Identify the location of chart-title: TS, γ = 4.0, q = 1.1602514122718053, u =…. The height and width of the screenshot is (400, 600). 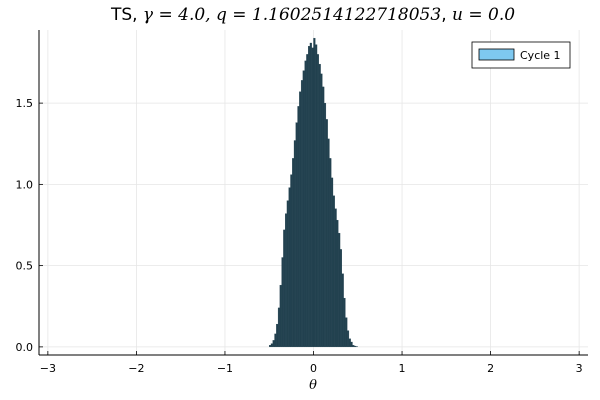
(312, 15).